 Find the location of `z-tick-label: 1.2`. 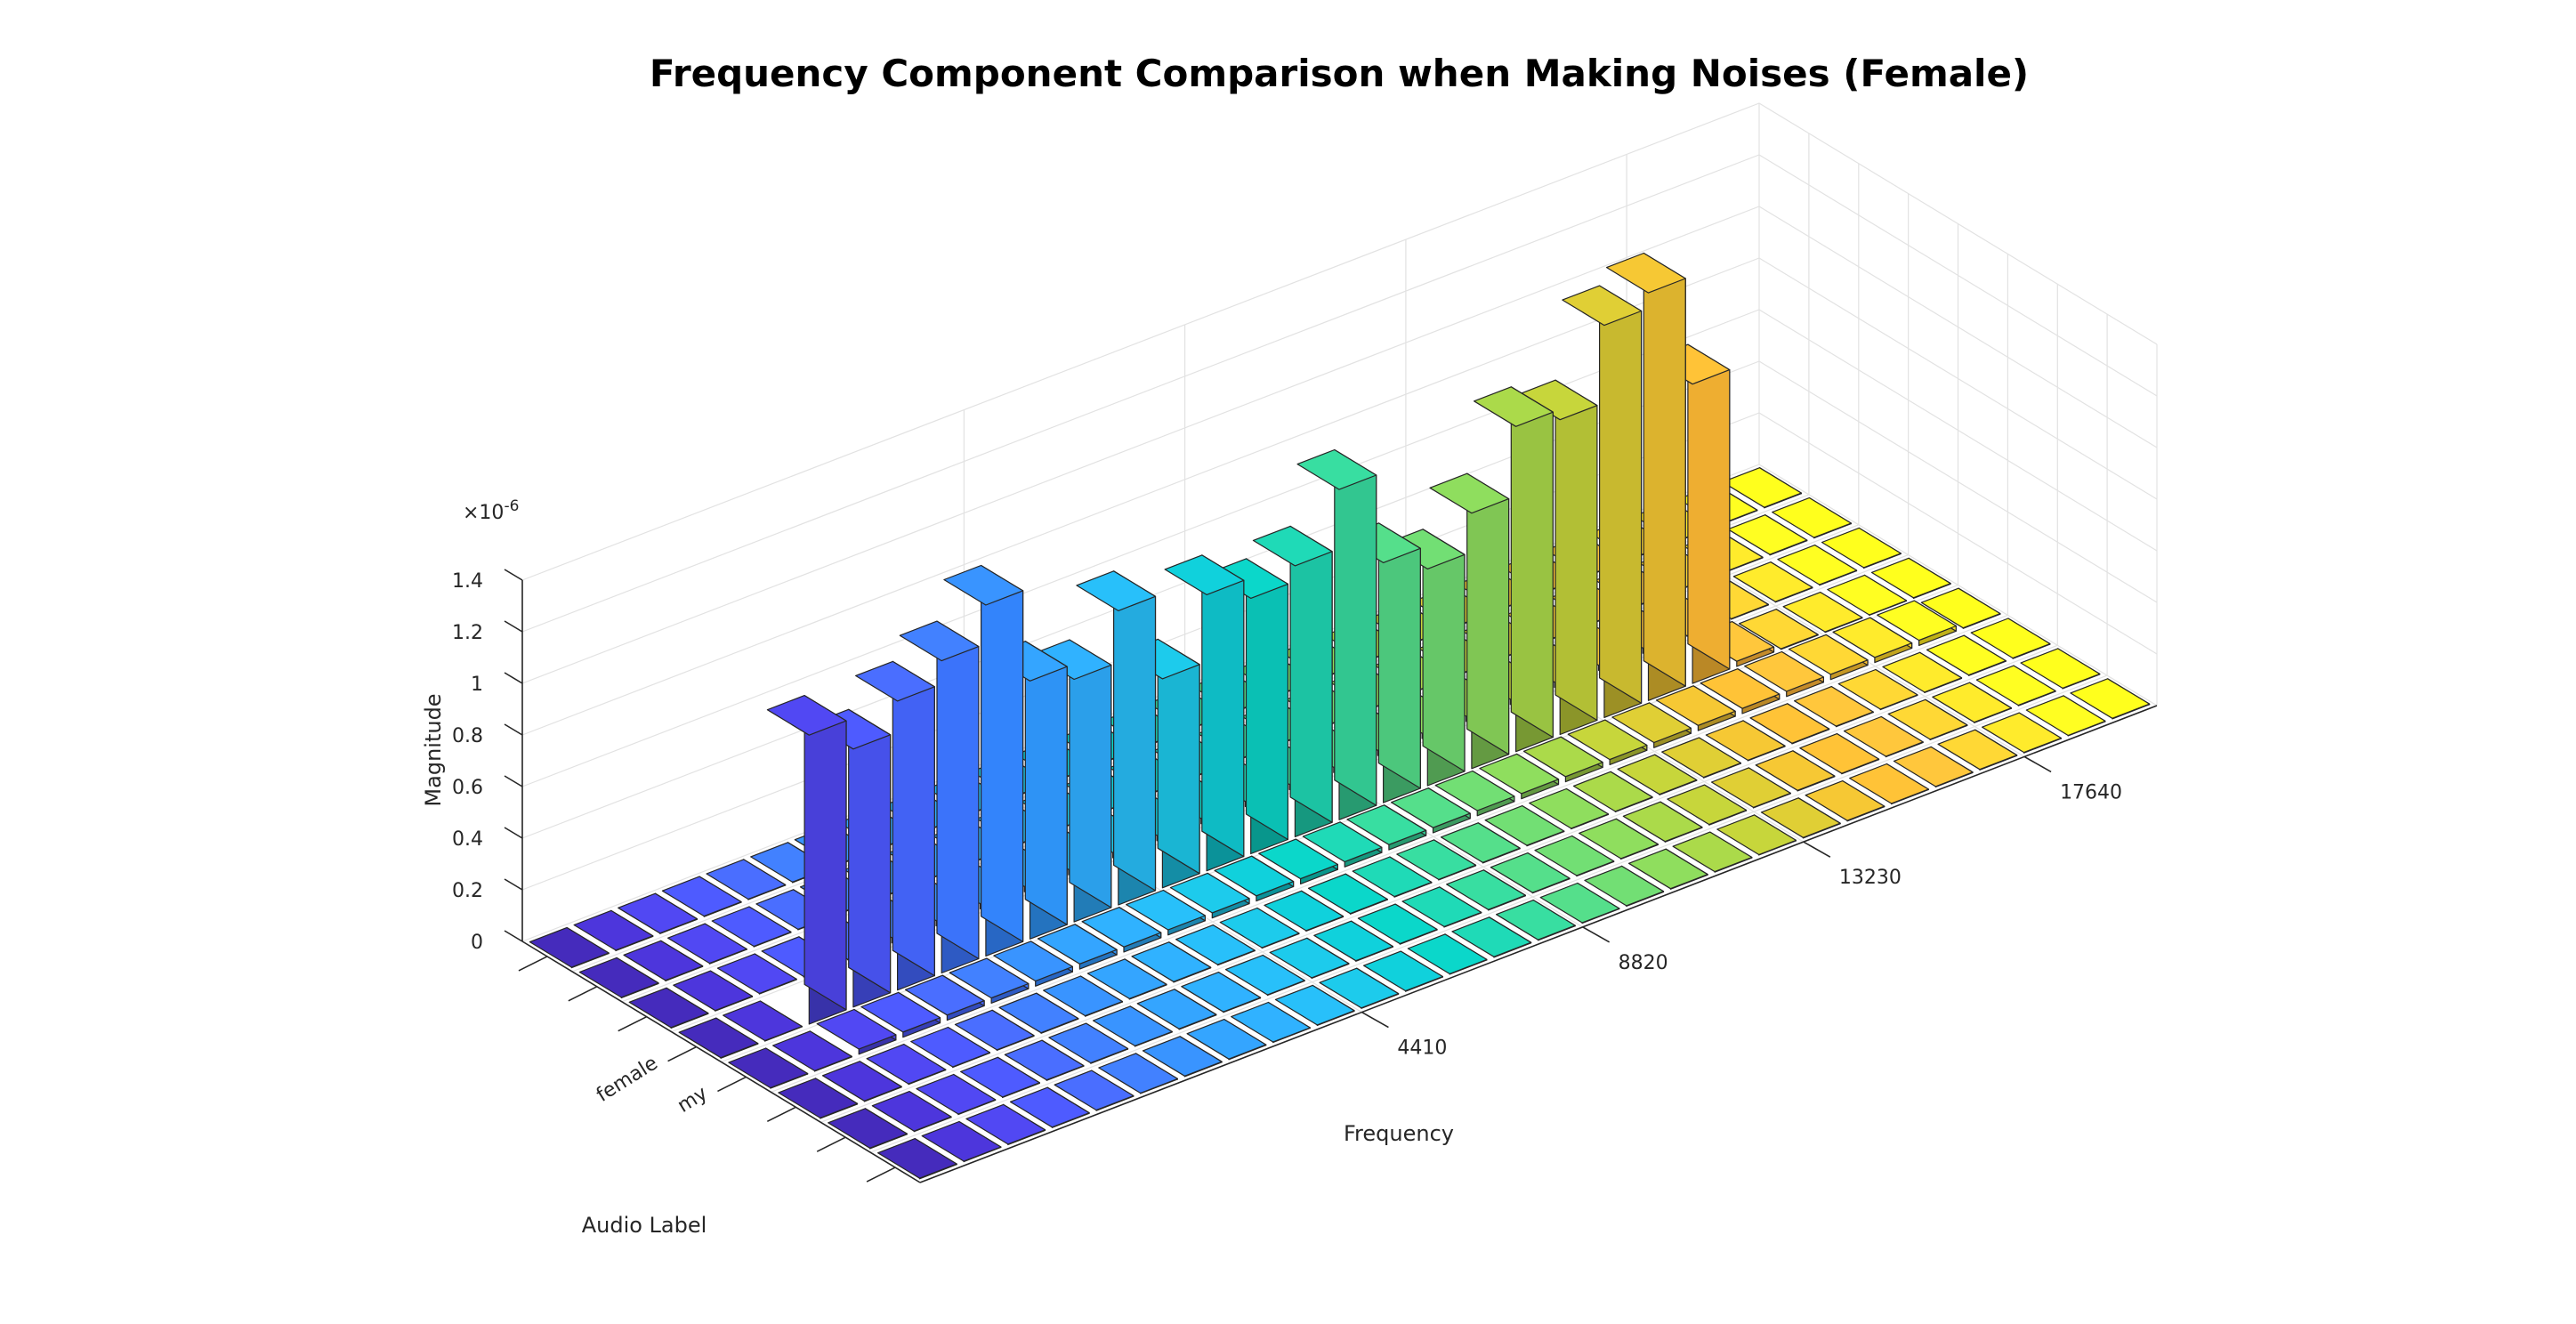

z-tick-label: 1.2 is located at coordinates (467, 633).